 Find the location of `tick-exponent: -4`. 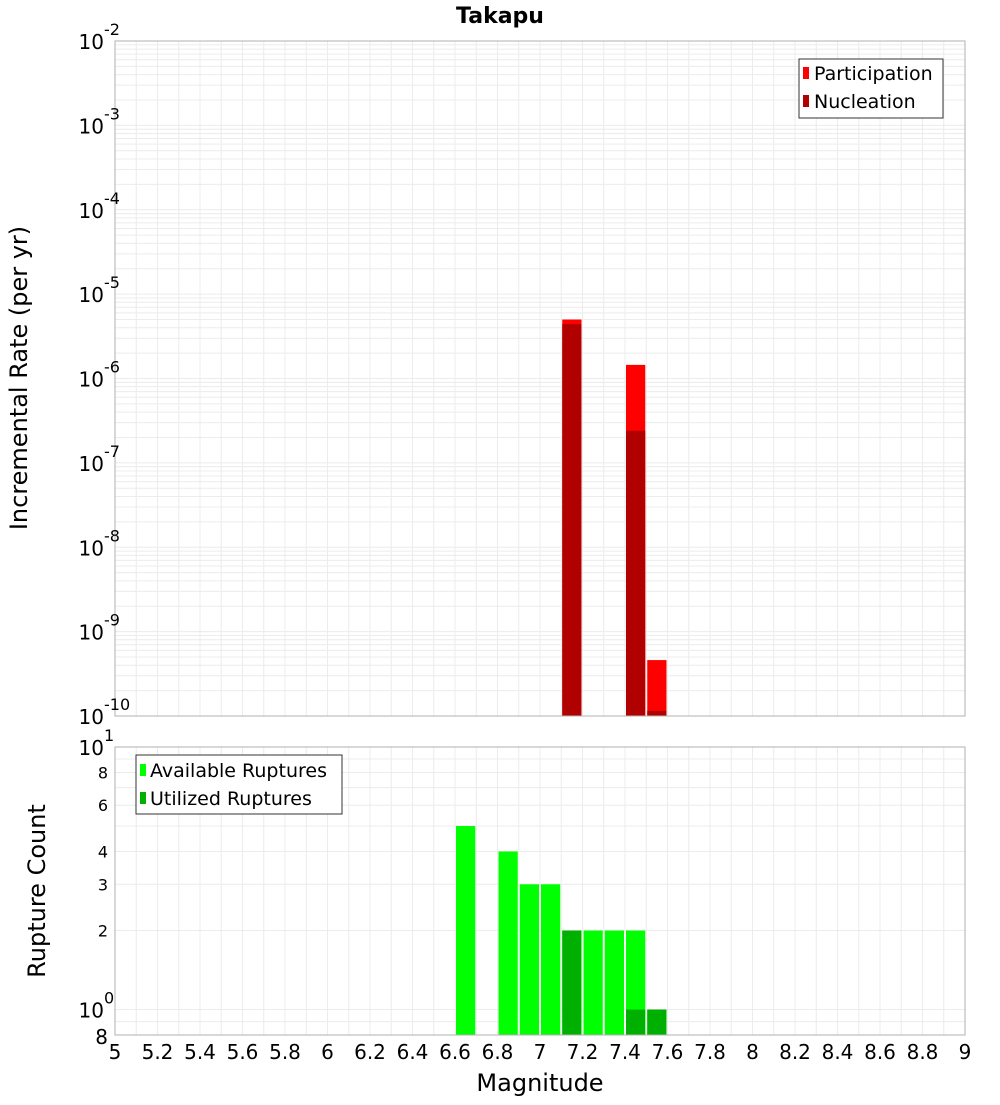

tick-exponent: -4 is located at coordinates (112, 198).